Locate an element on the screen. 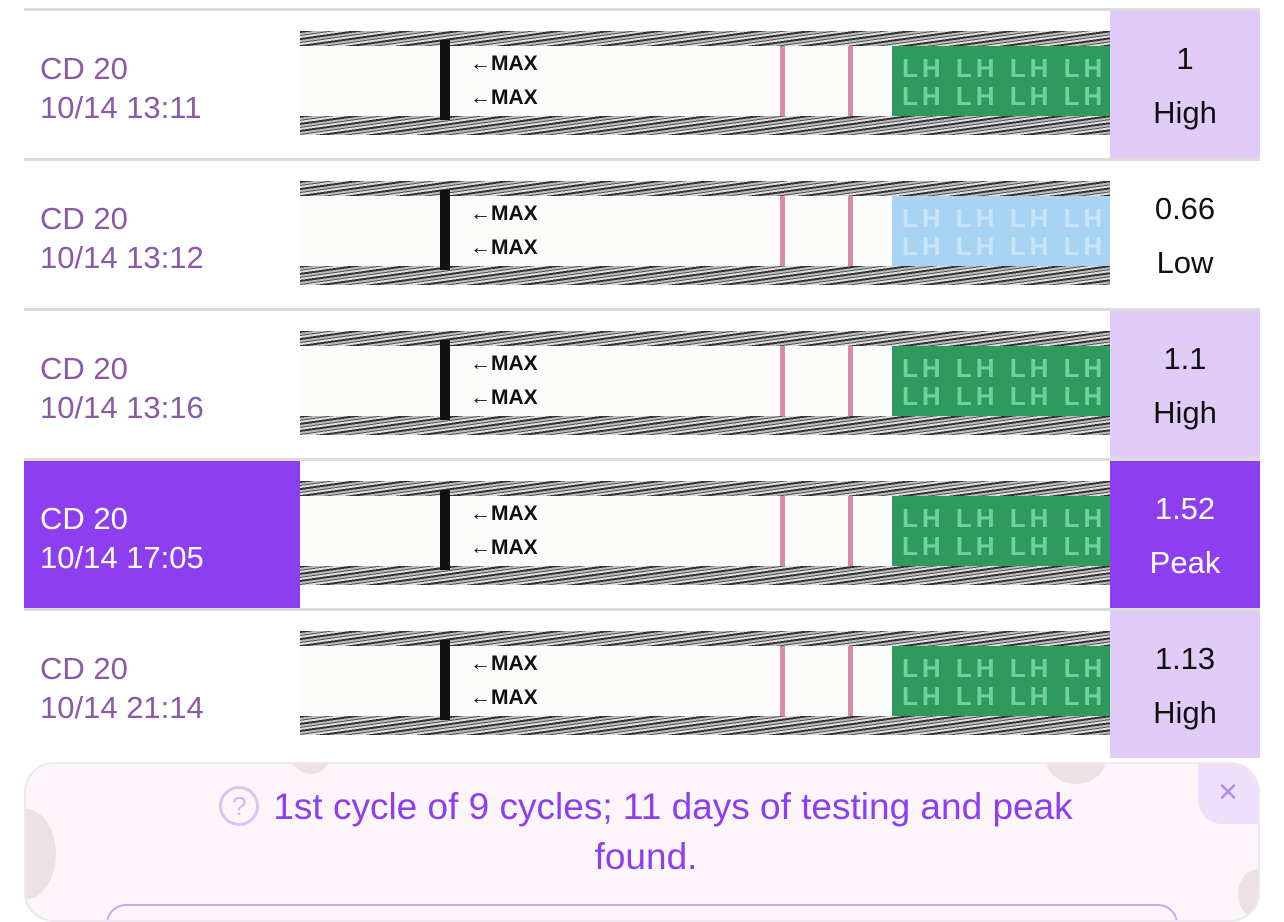 This screenshot has width=1284, height=922. lh-result: 1.13 High is located at coordinates (1185, 684).